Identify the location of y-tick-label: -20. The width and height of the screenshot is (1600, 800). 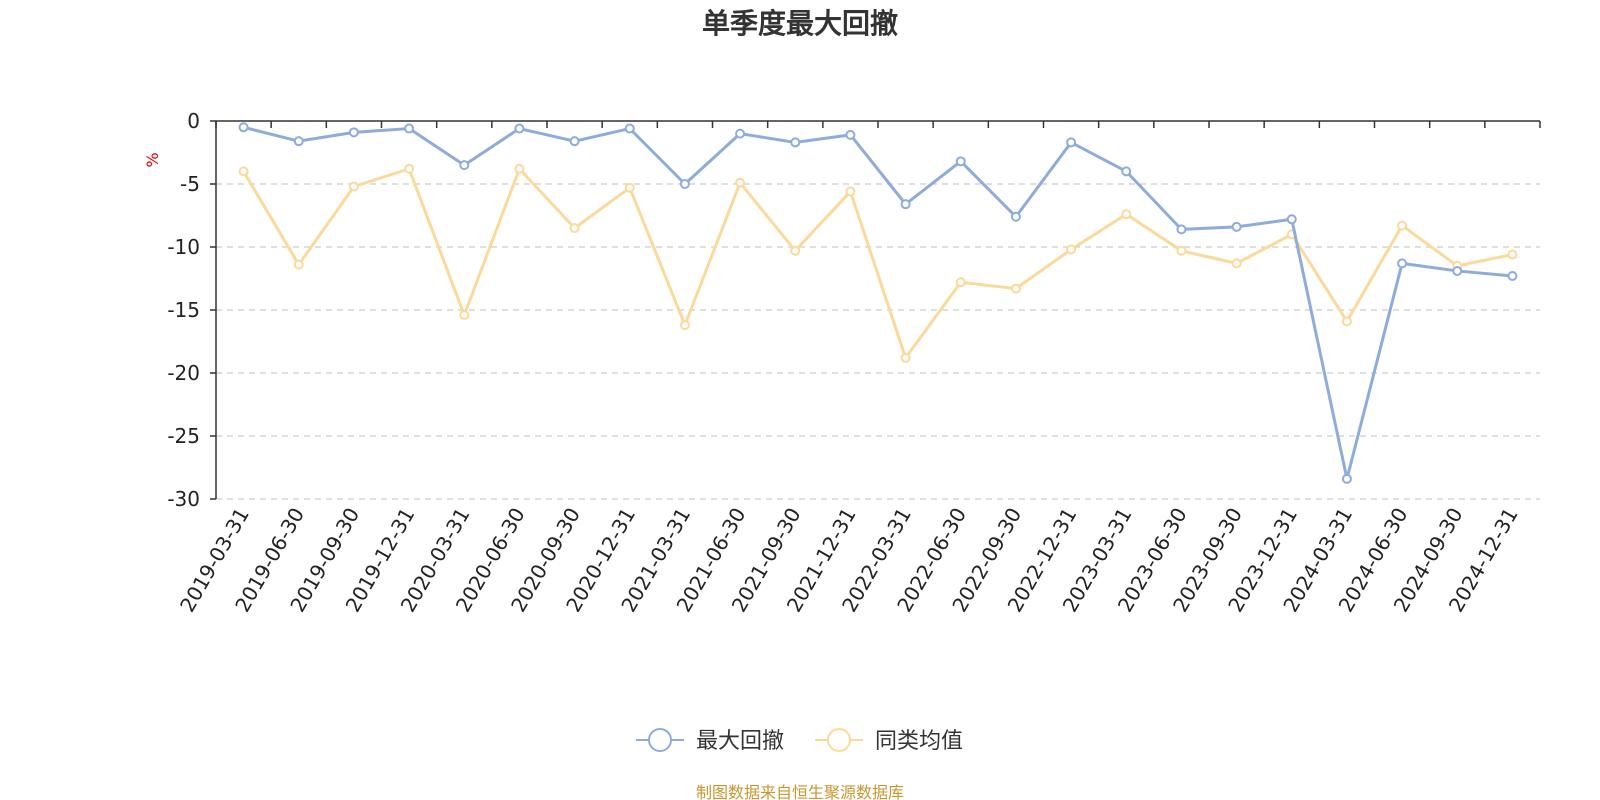
(183, 373).